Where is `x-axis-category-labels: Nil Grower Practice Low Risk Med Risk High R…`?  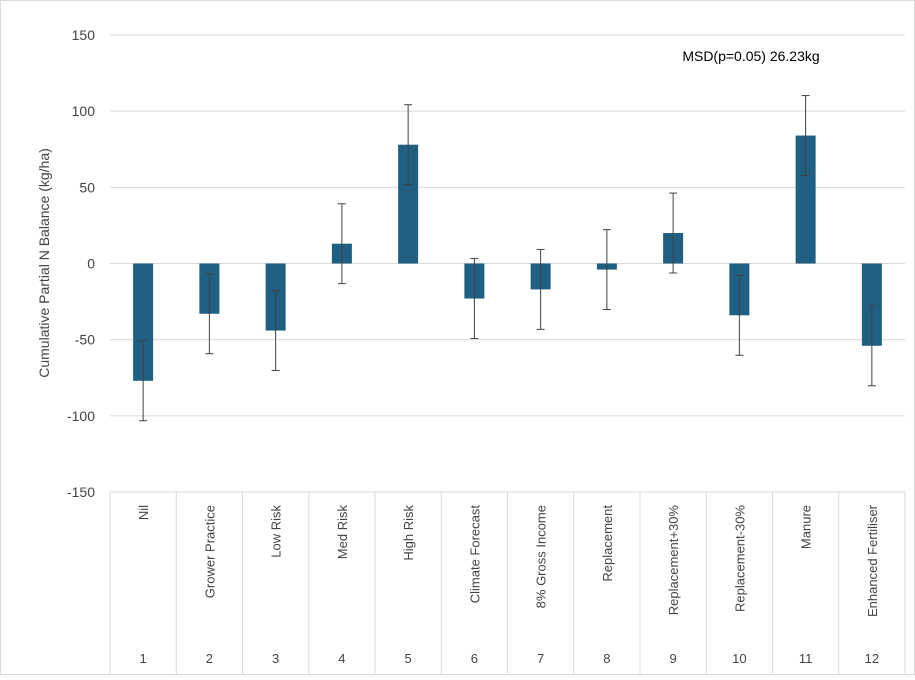 x-axis-category-labels: Nil Grower Practice Low Risk Med Risk High R… is located at coordinates (508, 560).